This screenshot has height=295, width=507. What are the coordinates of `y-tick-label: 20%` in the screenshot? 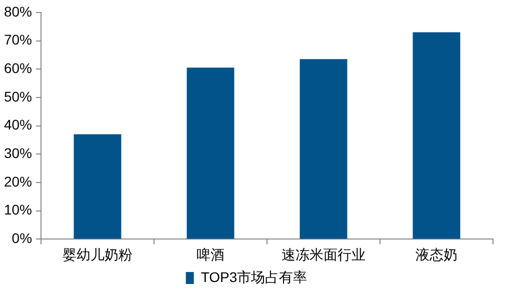 It's located at (18, 181).